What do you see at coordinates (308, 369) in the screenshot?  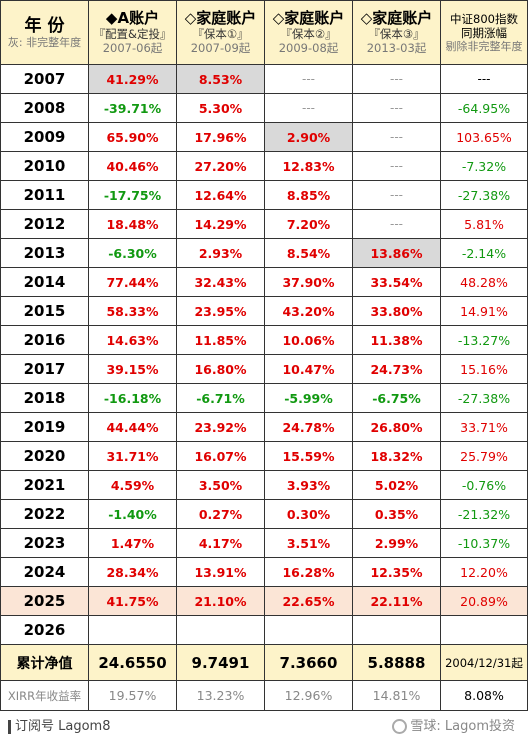 I see `account-return-cell: 10.47%` at bounding box center [308, 369].